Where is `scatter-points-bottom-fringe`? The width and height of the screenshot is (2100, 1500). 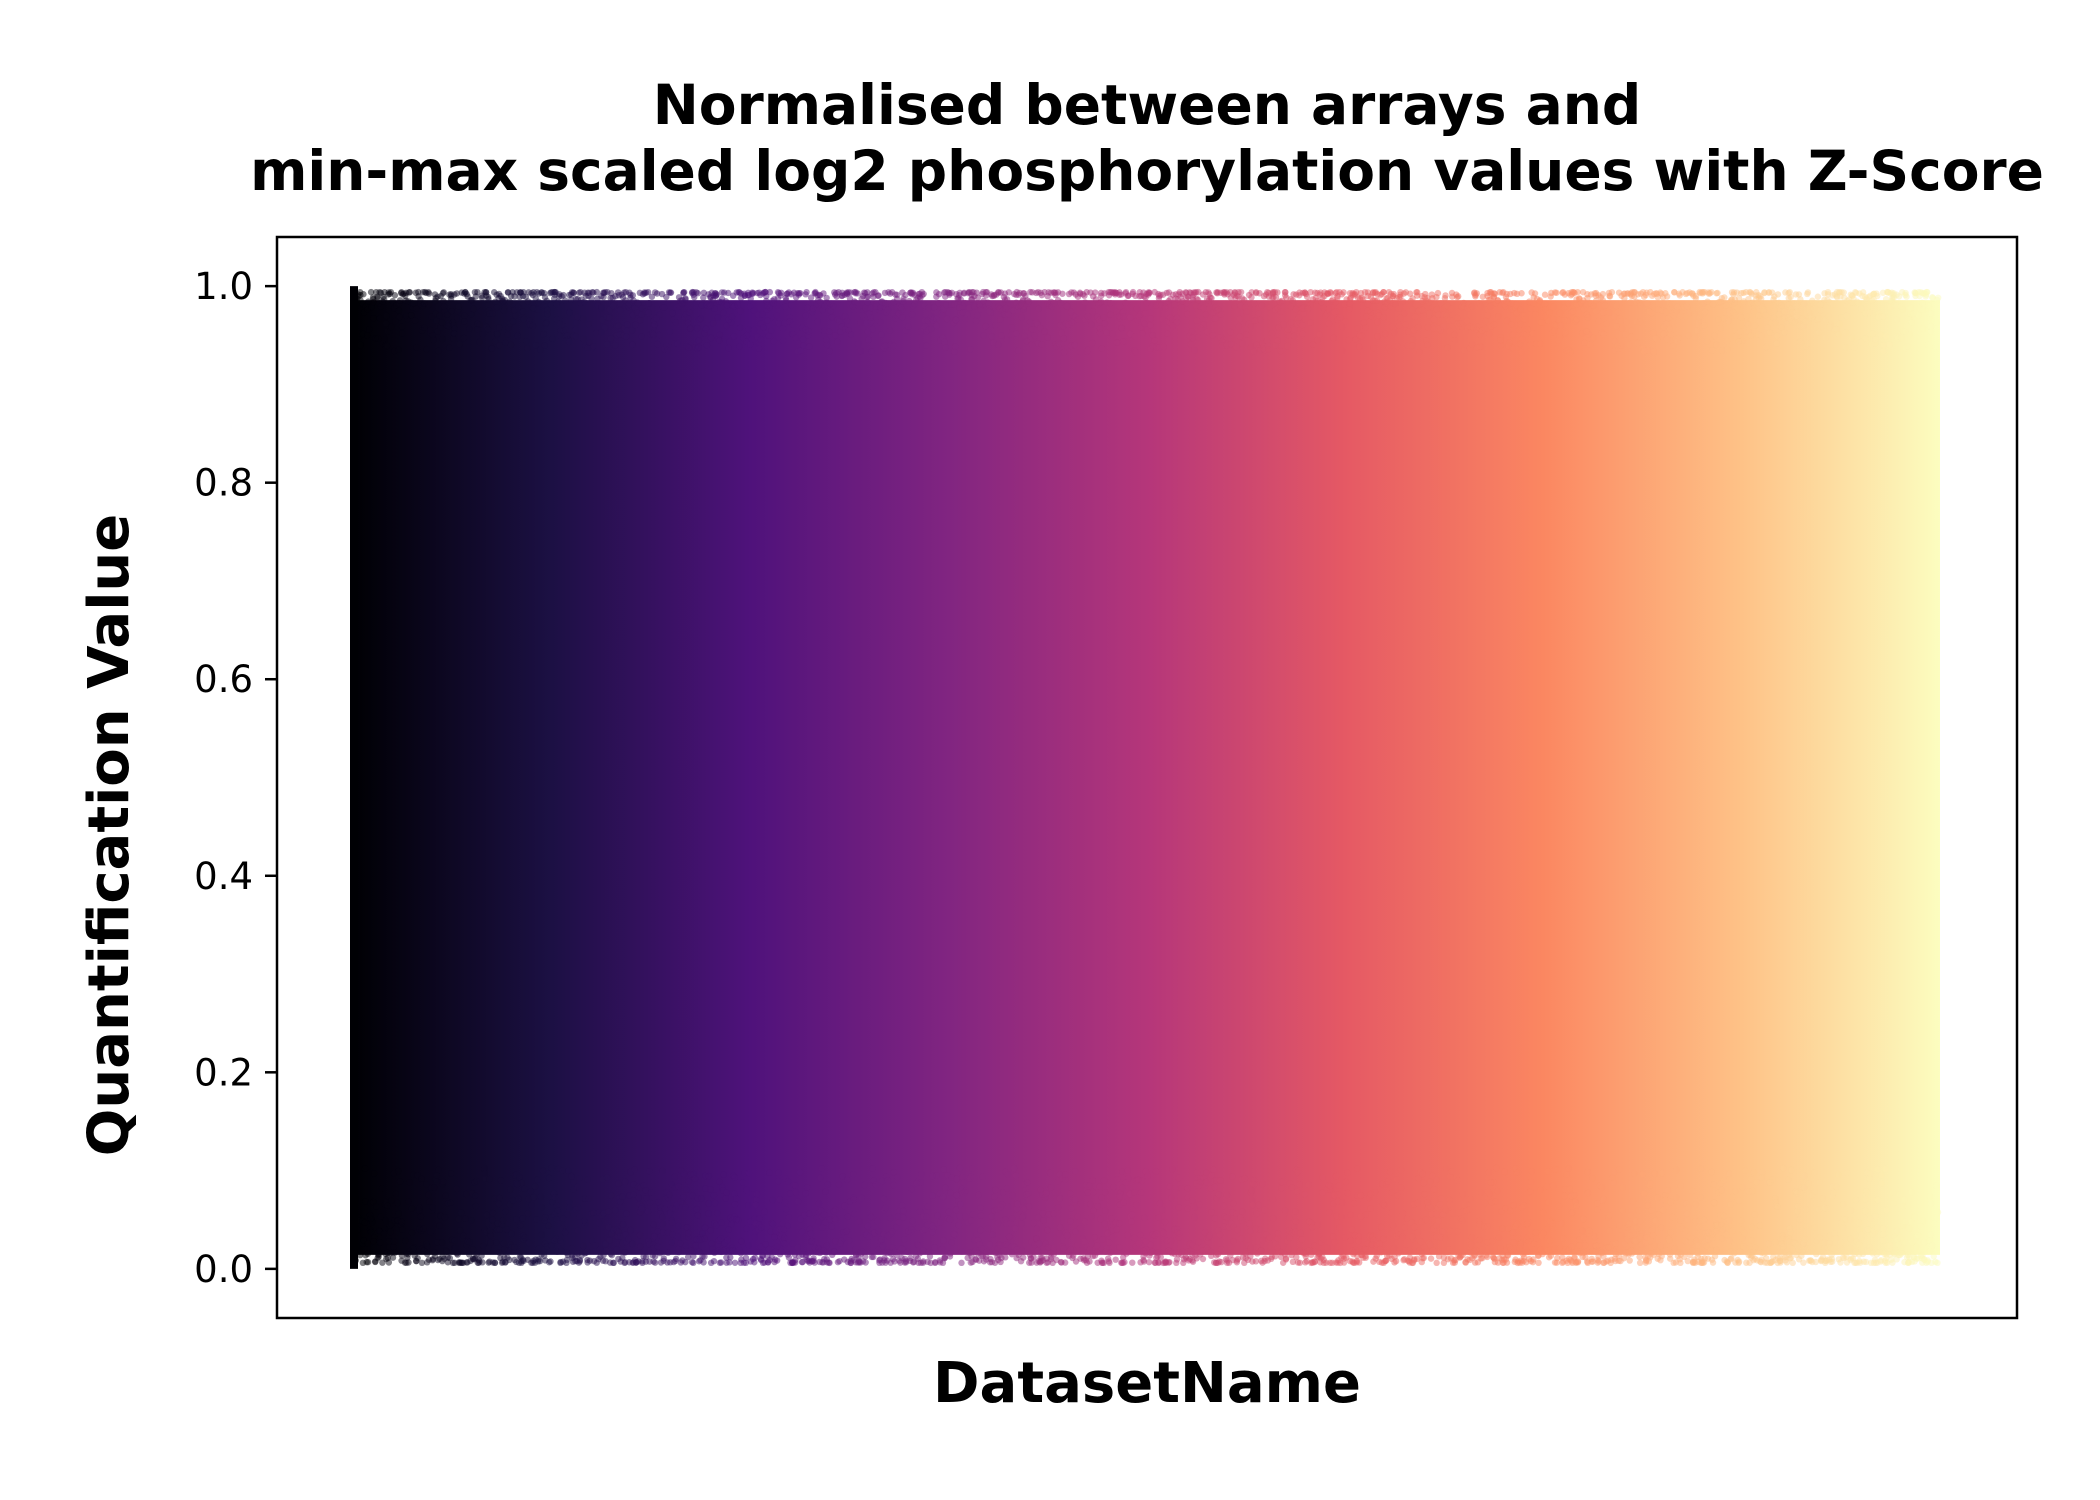 scatter-points-bottom-fringe is located at coordinates (1146, 1215).